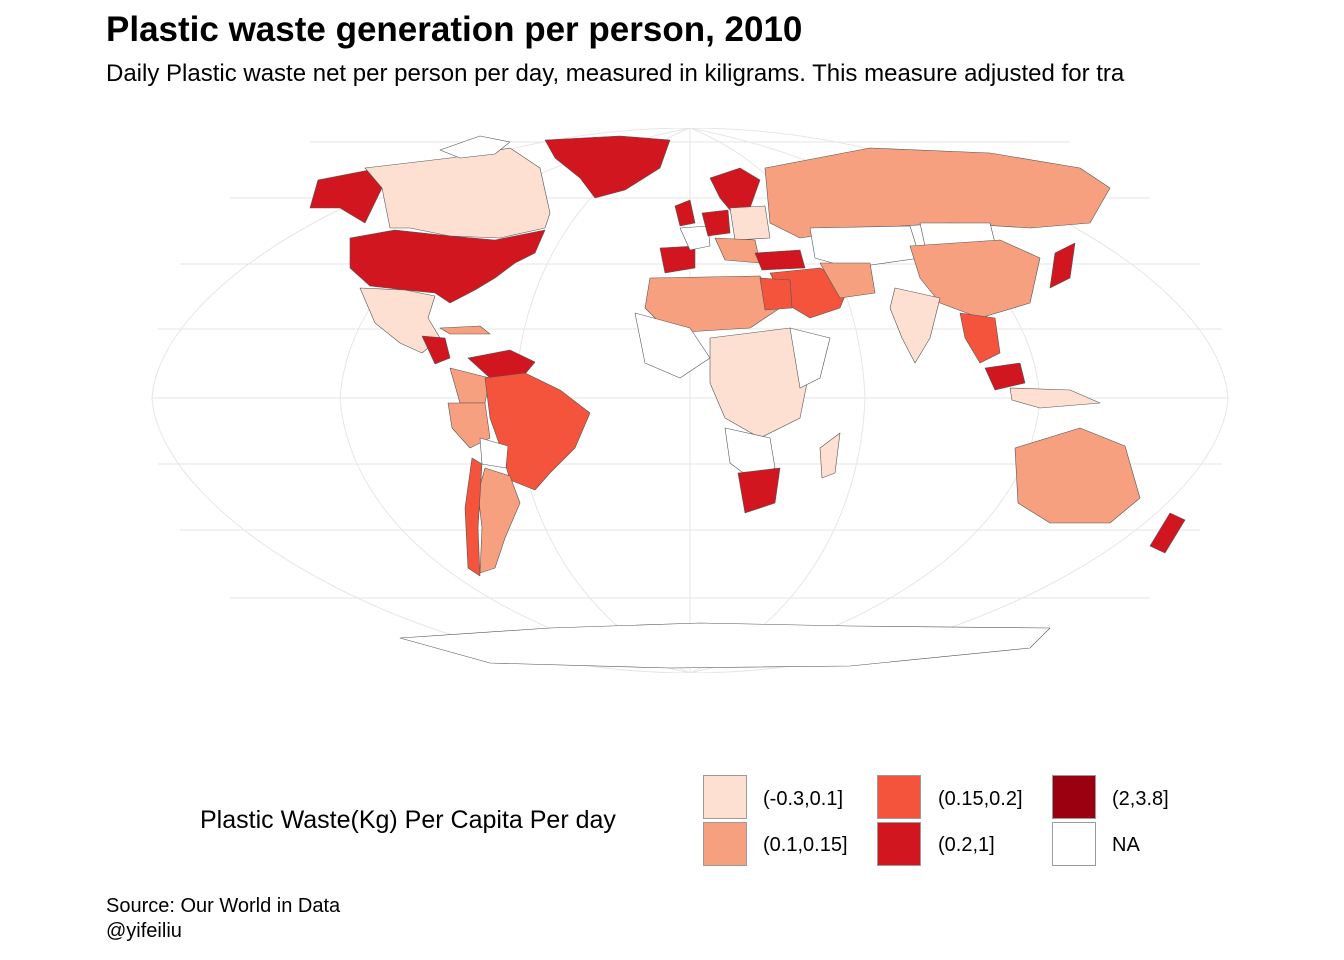 This screenshot has width=1344, height=960. I want to click on region-greenland, so click(607, 167).